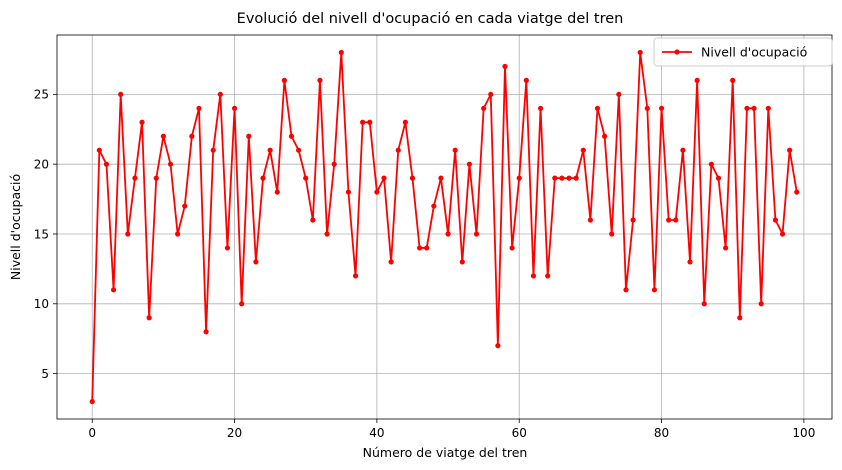  Describe the element at coordinates (677, 52) in the screenshot. I see `legend-marker-swatch` at that location.